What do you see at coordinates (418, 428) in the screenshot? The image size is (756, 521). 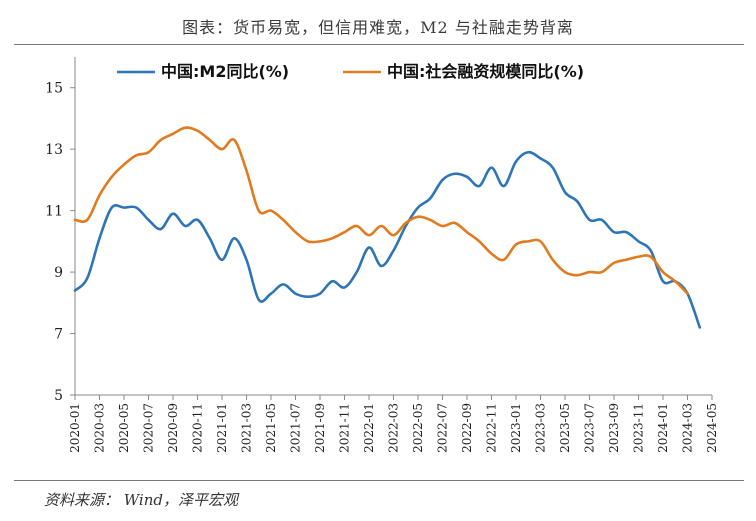 I see `x-tick-label: 2022-05` at bounding box center [418, 428].